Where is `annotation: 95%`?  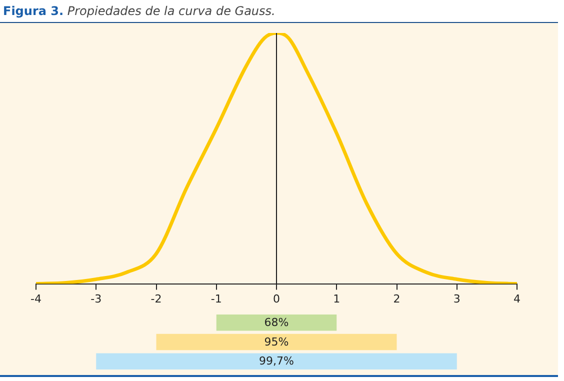 annotation: 95% is located at coordinates (276, 341).